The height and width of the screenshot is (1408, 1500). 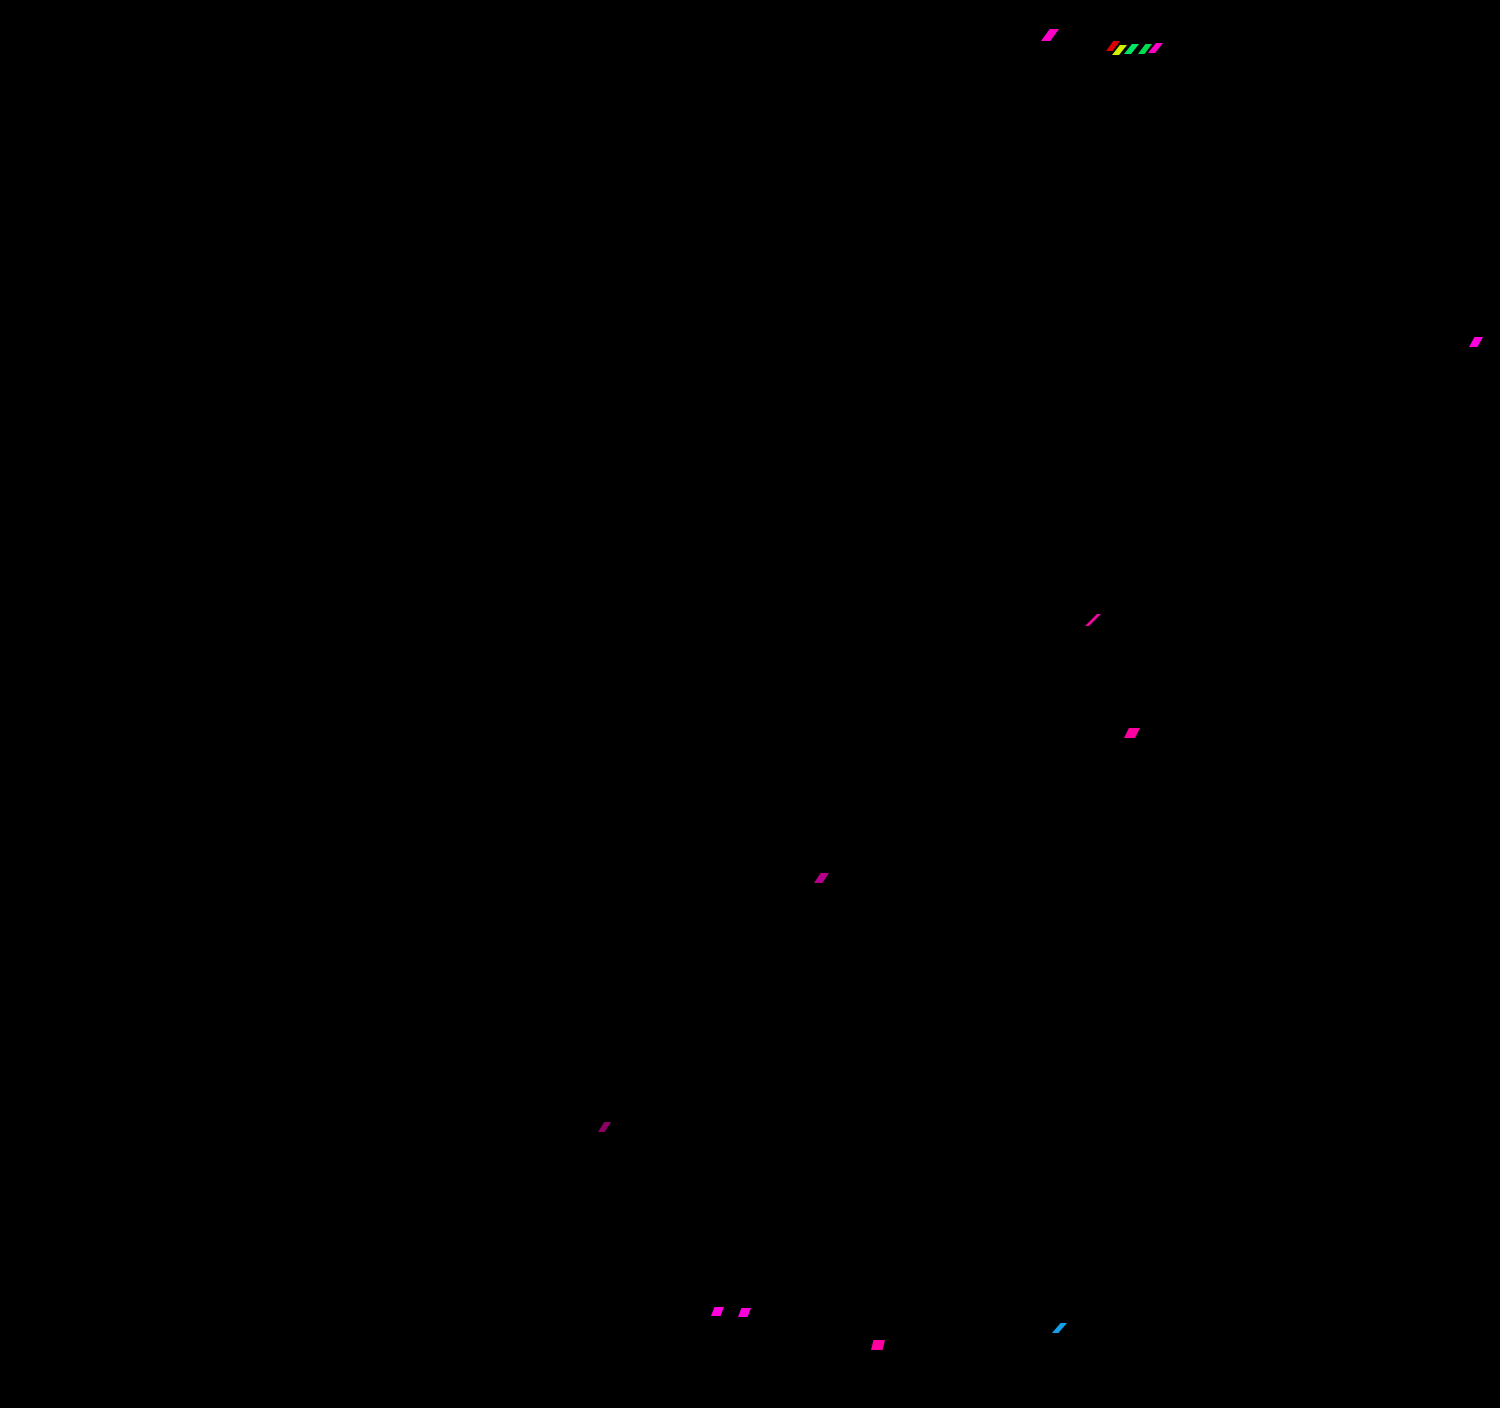 I want to click on magenta-mark-upper-fill, so click(x=1050, y=35).